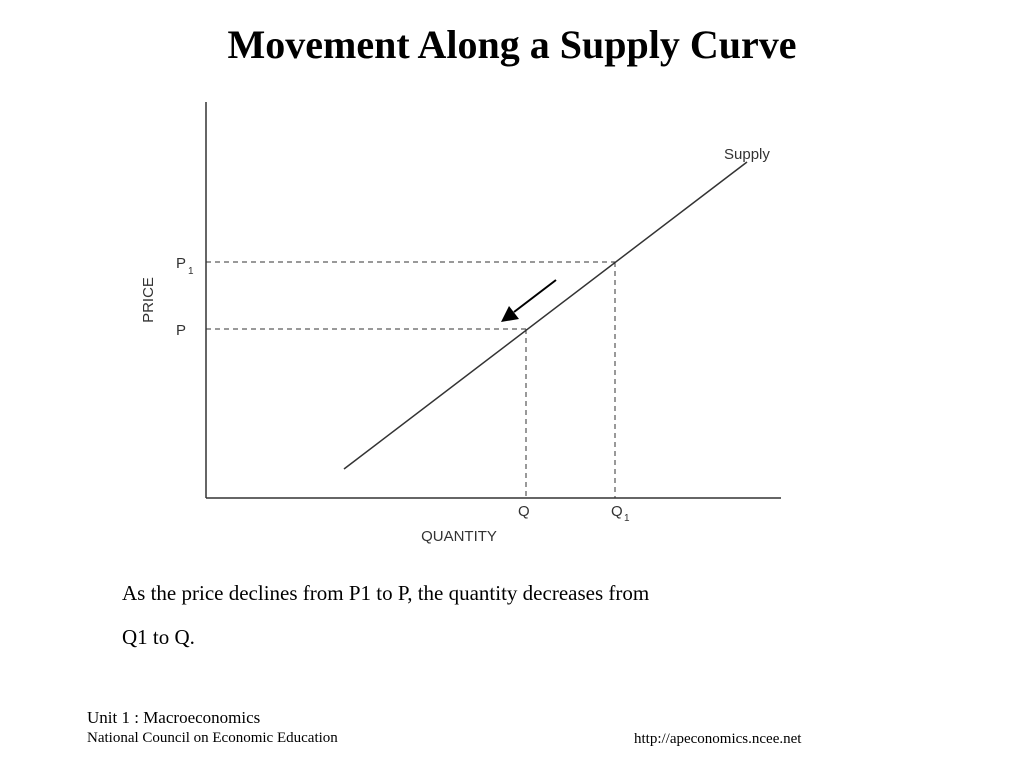 This screenshot has height=768, width=1024. I want to click on caption-line-2: Q1 to Q., so click(158, 637).